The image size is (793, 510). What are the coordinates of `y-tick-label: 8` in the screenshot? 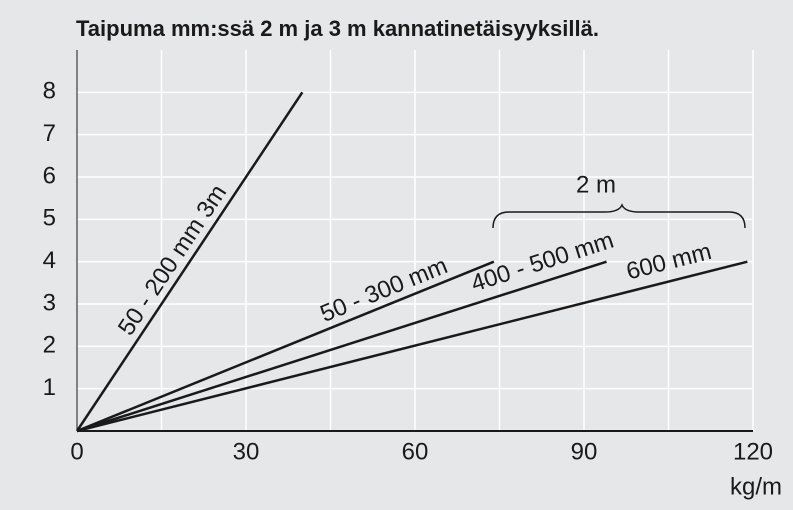 It's located at (49, 91).